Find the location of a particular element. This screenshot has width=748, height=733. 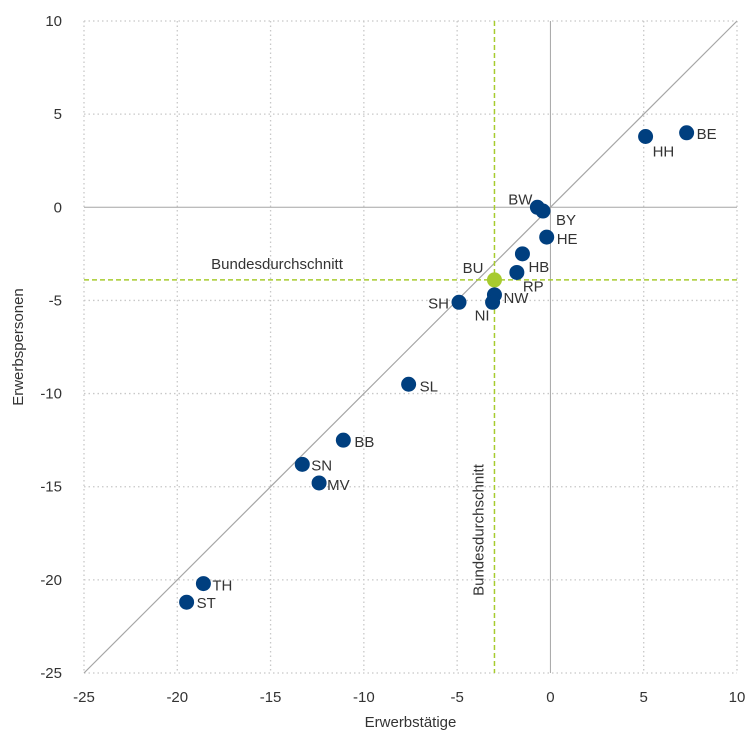

point-be is located at coordinates (687, 133).